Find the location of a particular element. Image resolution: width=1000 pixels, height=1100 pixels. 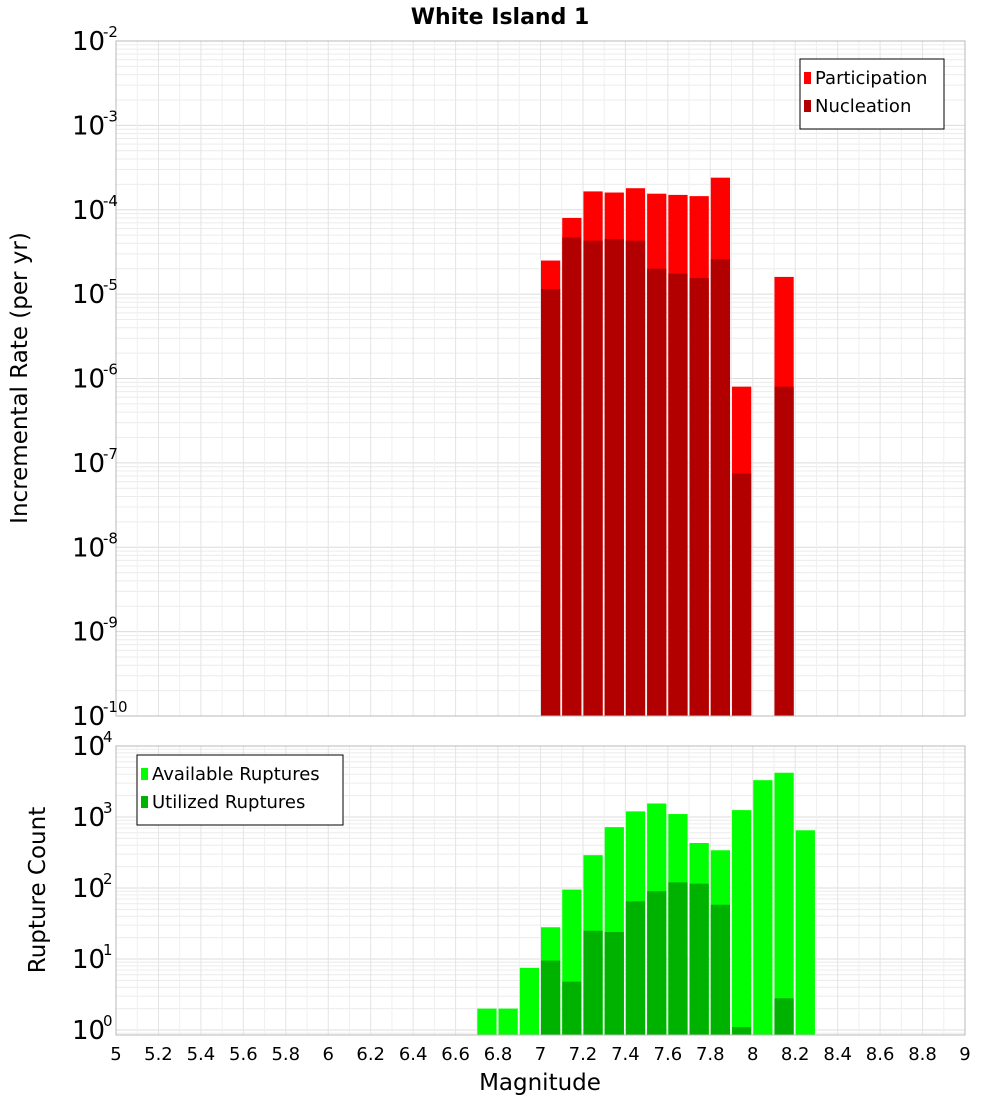

bottom-y-tick-exponent: 4 is located at coordinates (108, 737).